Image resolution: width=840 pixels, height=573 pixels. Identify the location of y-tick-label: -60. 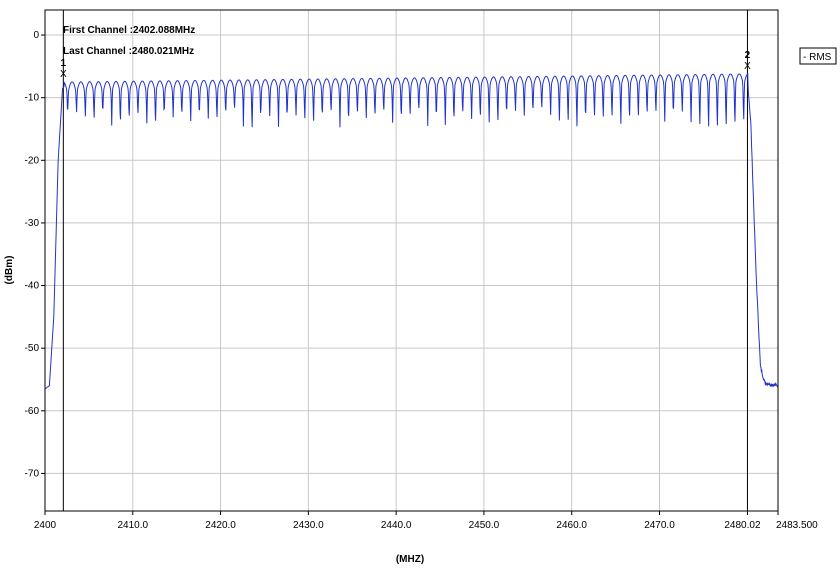
(32, 411).